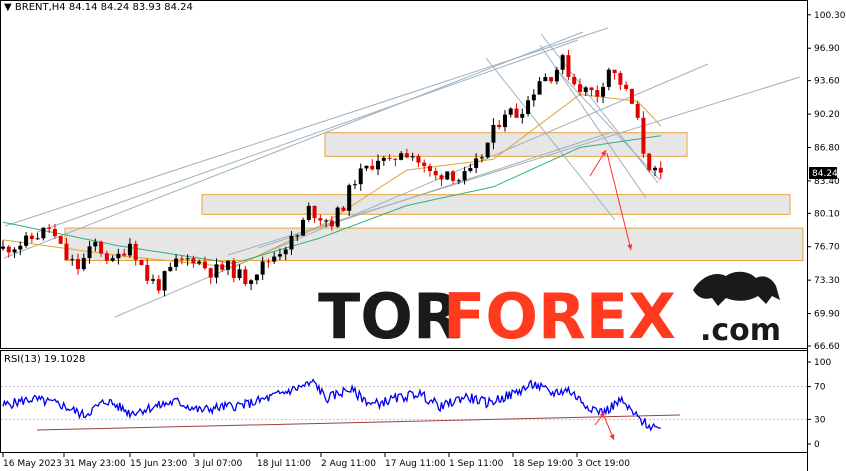  I want to click on decline-arrow-head, so click(630, 247).